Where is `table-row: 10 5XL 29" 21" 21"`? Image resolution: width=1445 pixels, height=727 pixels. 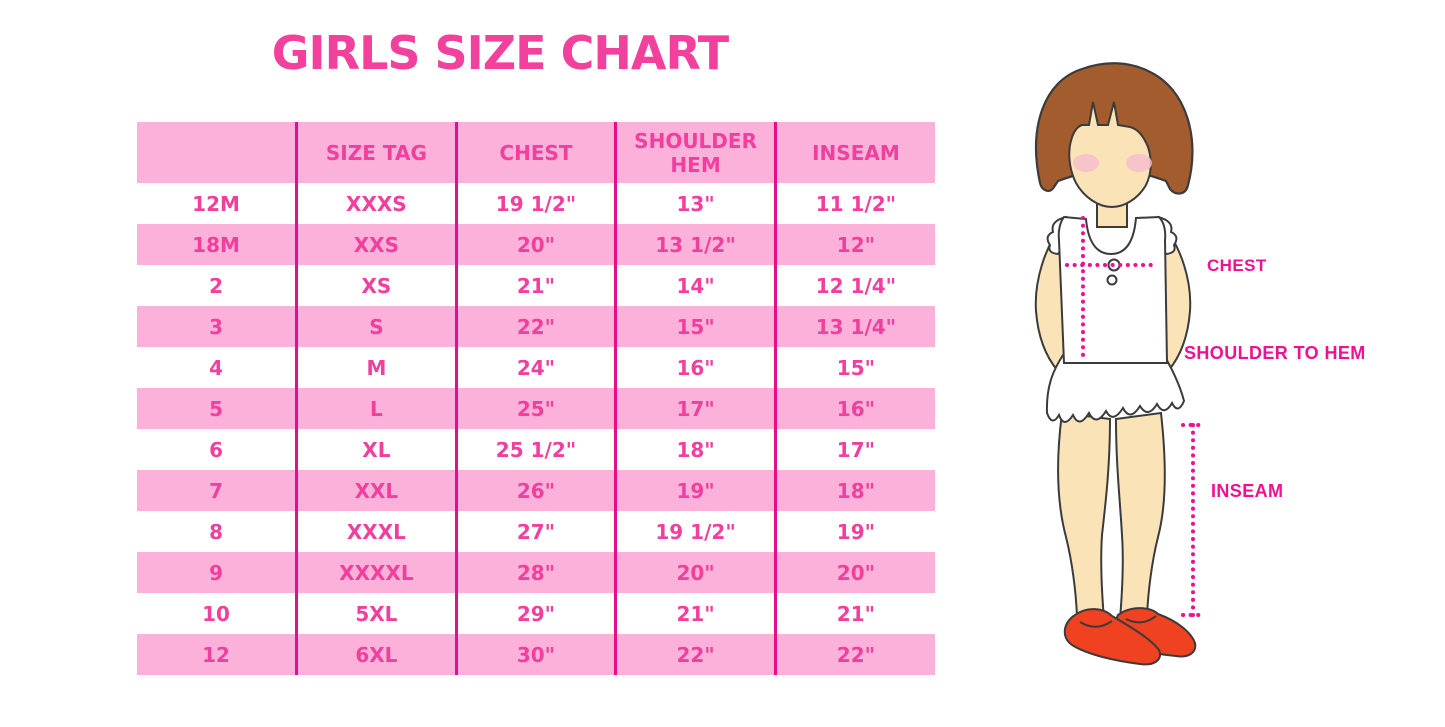
table-row: 10 5XL 29" 21" 21" is located at coordinates (536, 613).